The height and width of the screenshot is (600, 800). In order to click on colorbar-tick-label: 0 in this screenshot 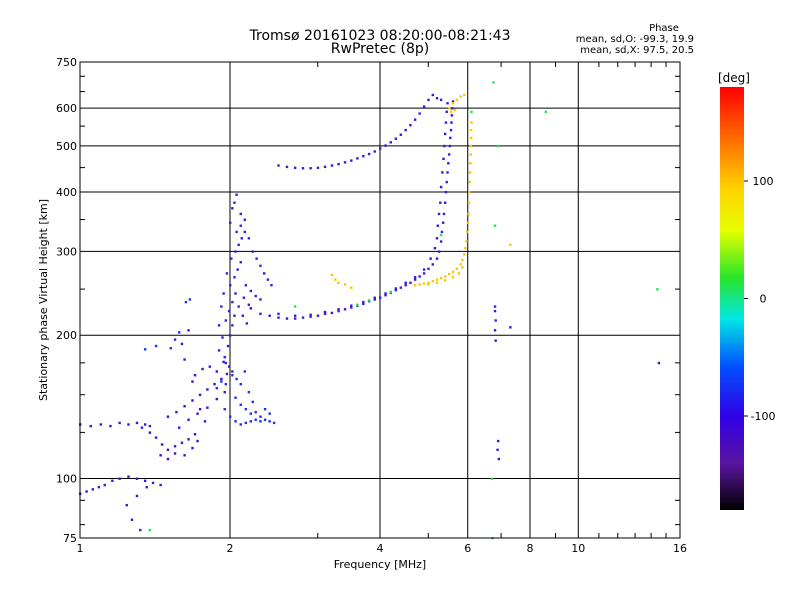, I will do `click(763, 299)`.